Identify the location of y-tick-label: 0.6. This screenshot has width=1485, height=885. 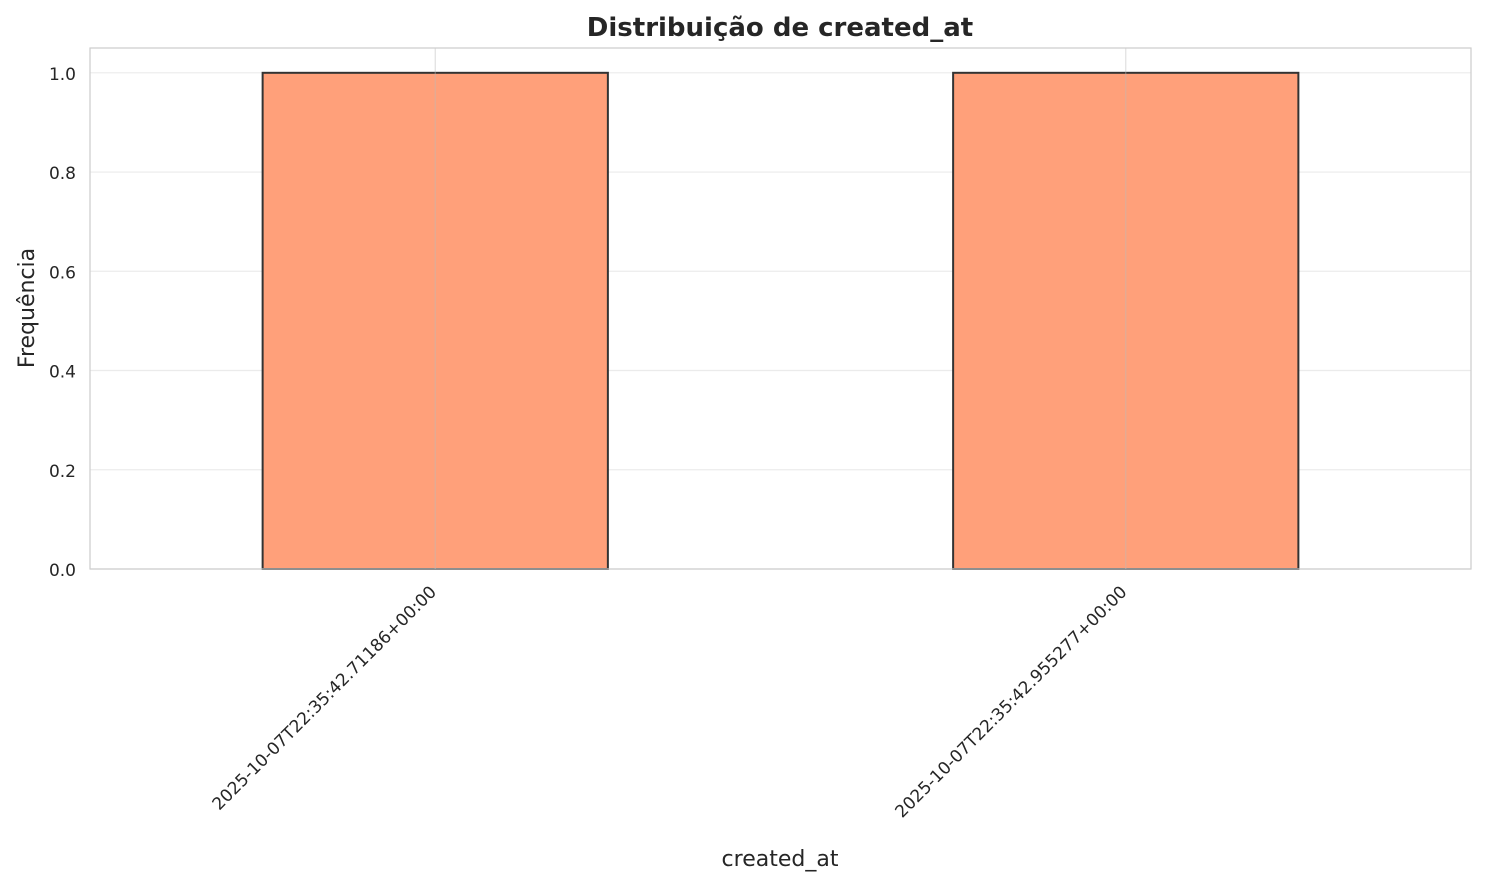
(62, 273).